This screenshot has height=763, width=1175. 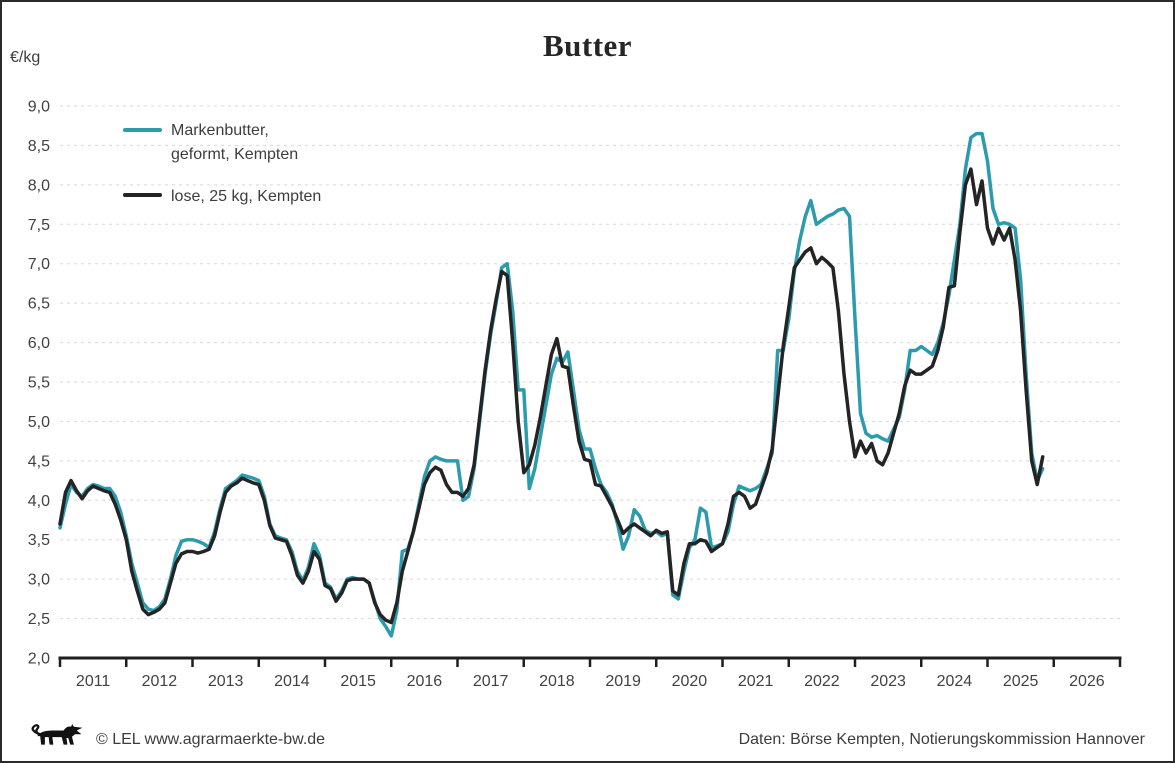 I want to click on x-tick-label: 2015, so click(x=358, y=681).